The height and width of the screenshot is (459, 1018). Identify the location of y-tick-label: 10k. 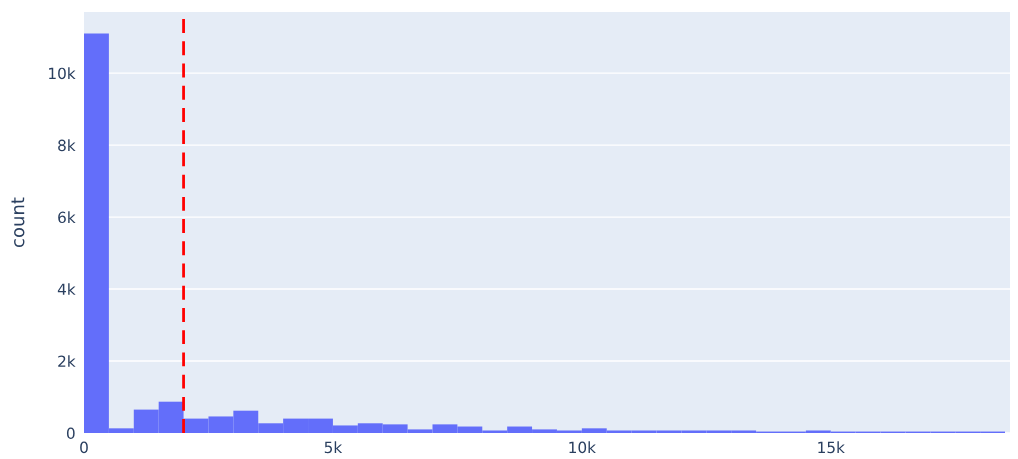
(62, 73).